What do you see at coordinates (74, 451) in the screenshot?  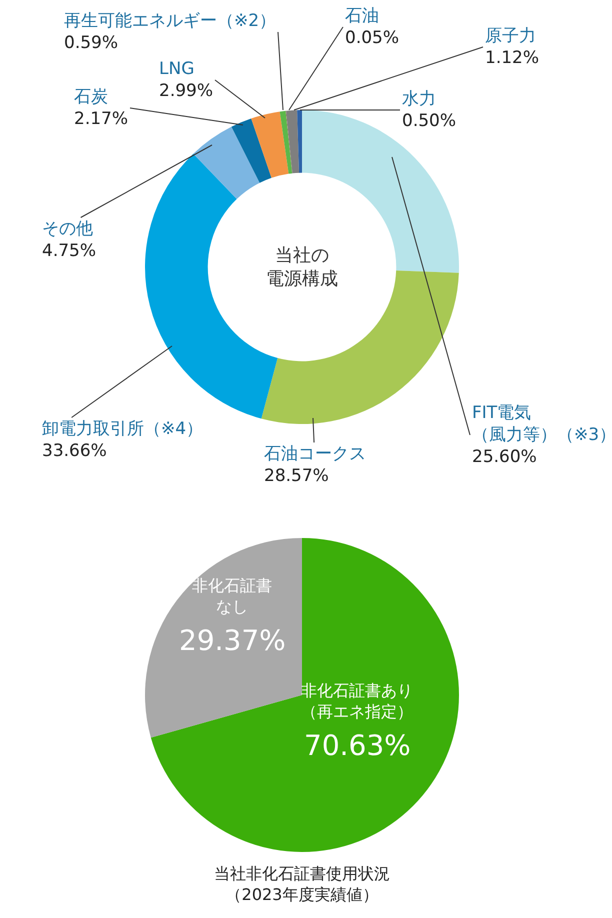 I see `data-label: 33.66%` at bounding box center [74, 451].